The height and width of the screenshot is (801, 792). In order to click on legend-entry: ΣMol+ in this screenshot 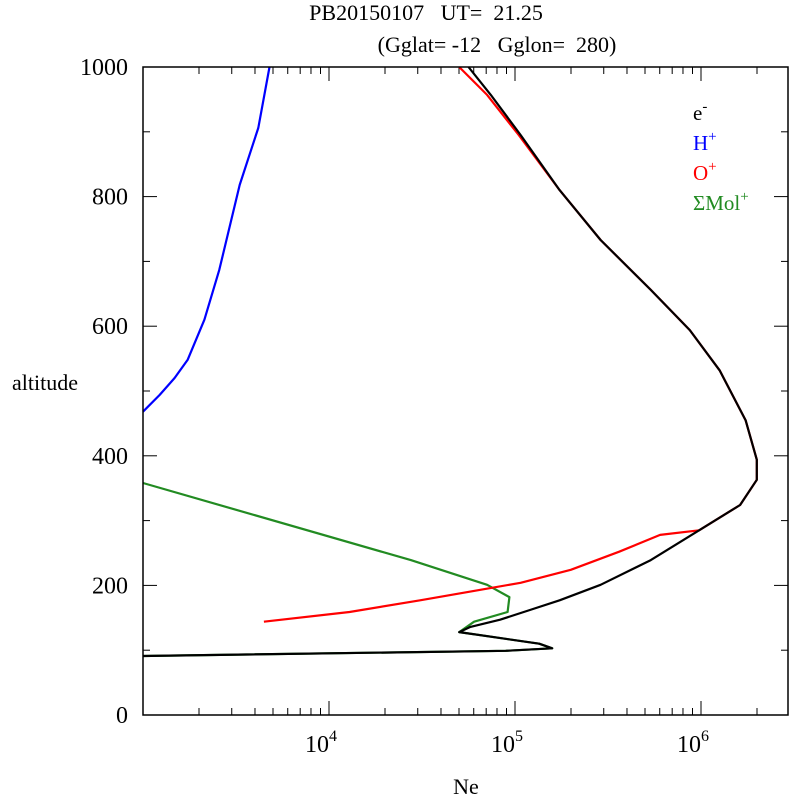, I will do `click(721, 202)`.